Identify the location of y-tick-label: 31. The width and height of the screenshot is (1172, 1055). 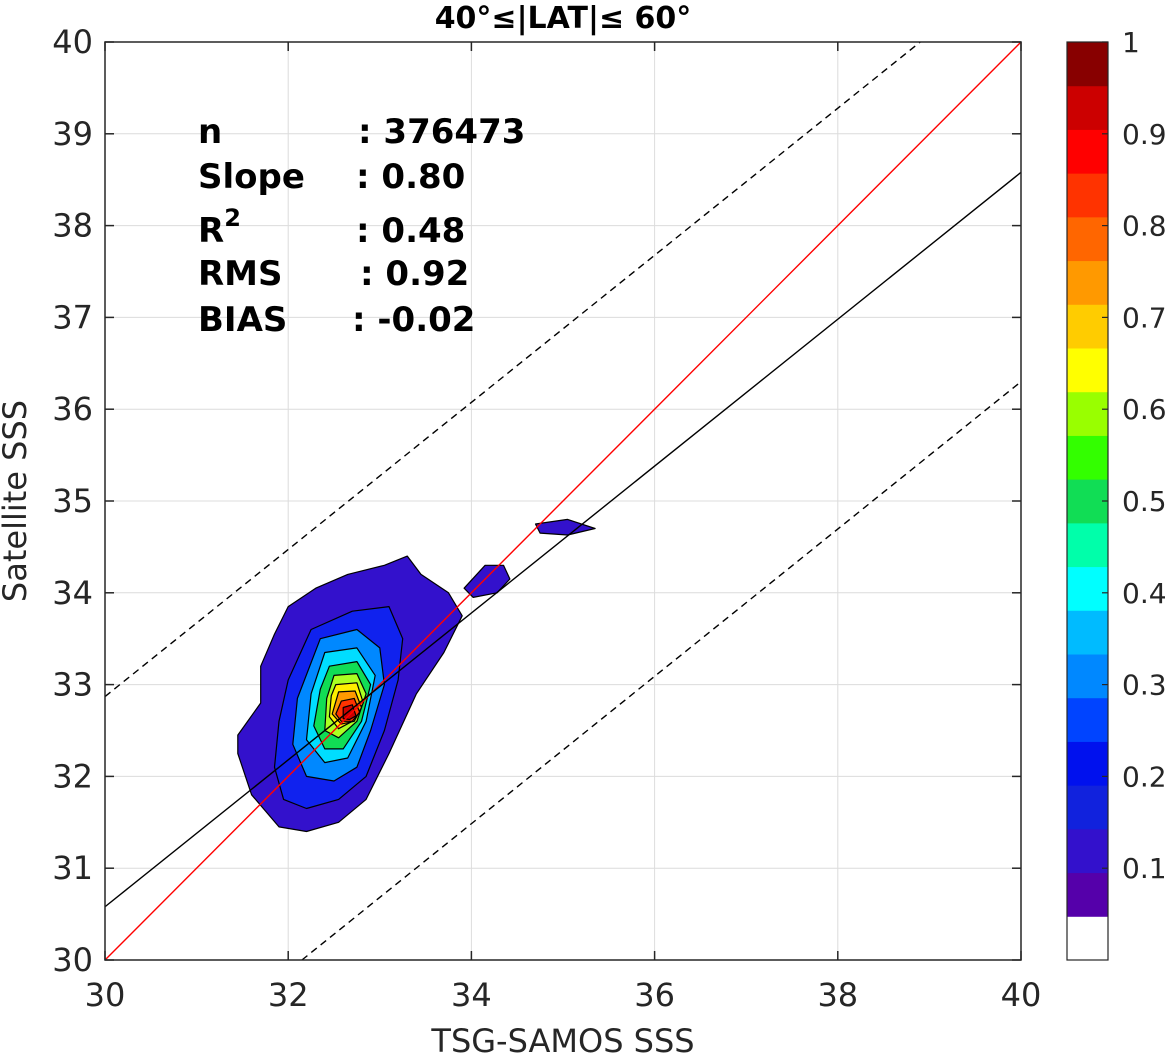
(72, 868).